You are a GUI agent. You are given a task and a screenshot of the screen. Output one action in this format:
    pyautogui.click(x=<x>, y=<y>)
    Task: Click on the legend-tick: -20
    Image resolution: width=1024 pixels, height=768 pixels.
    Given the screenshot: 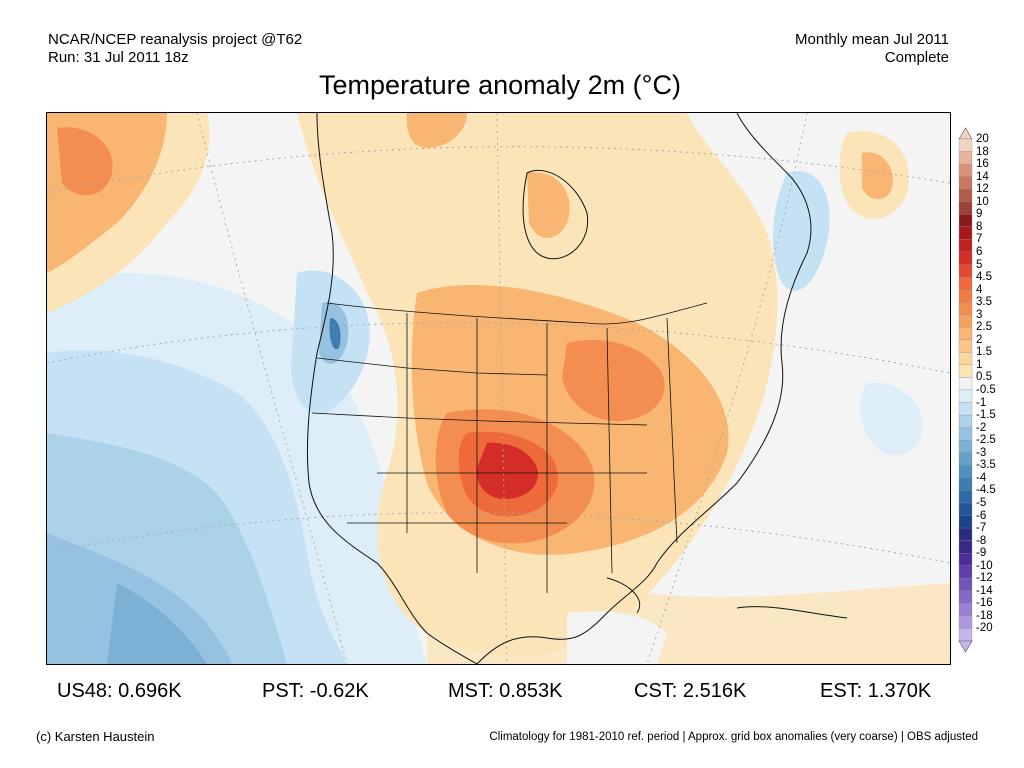 What is the action you would take?
    pyautogui.click(x=984, y=628)
    